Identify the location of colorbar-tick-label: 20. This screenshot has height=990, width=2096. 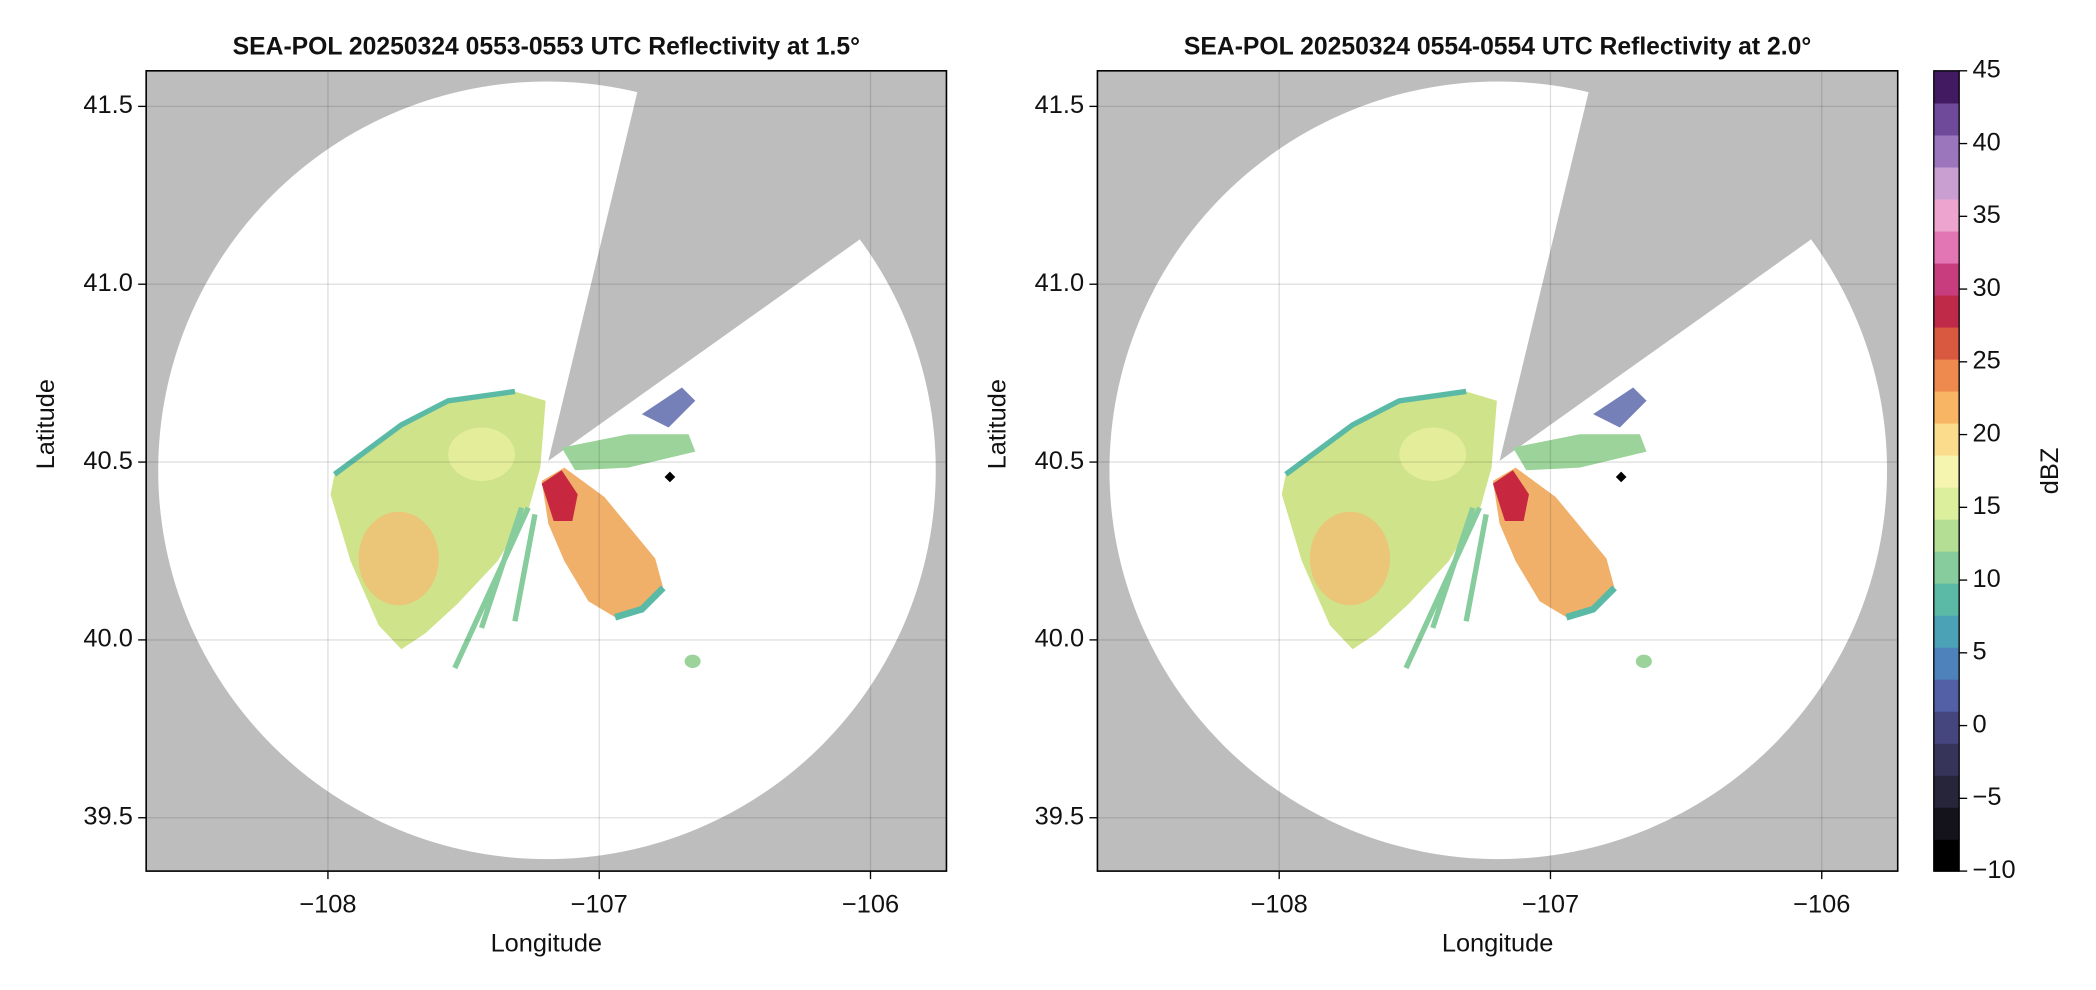
(1987, 433).